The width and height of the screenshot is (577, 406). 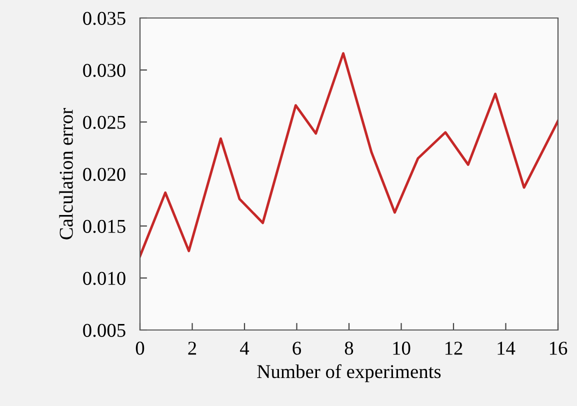 What do you see at coordinates (349, 348) in the screenshot?
I see `x-tick-label: 8` at bounding box center [349, 348].